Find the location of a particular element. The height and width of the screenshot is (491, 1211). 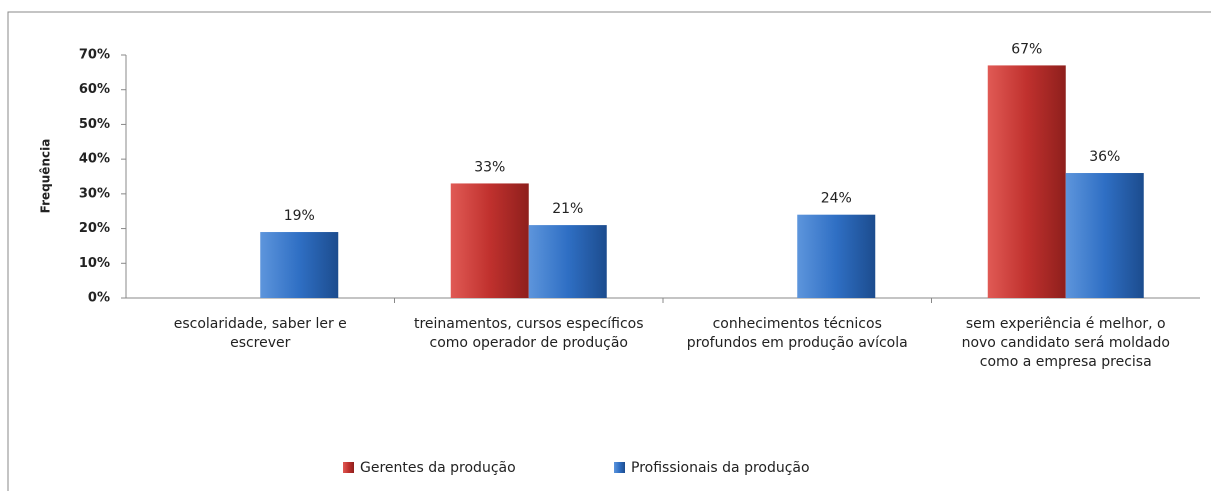

y-tick-label: 70% is located at coordinates (94, 55).